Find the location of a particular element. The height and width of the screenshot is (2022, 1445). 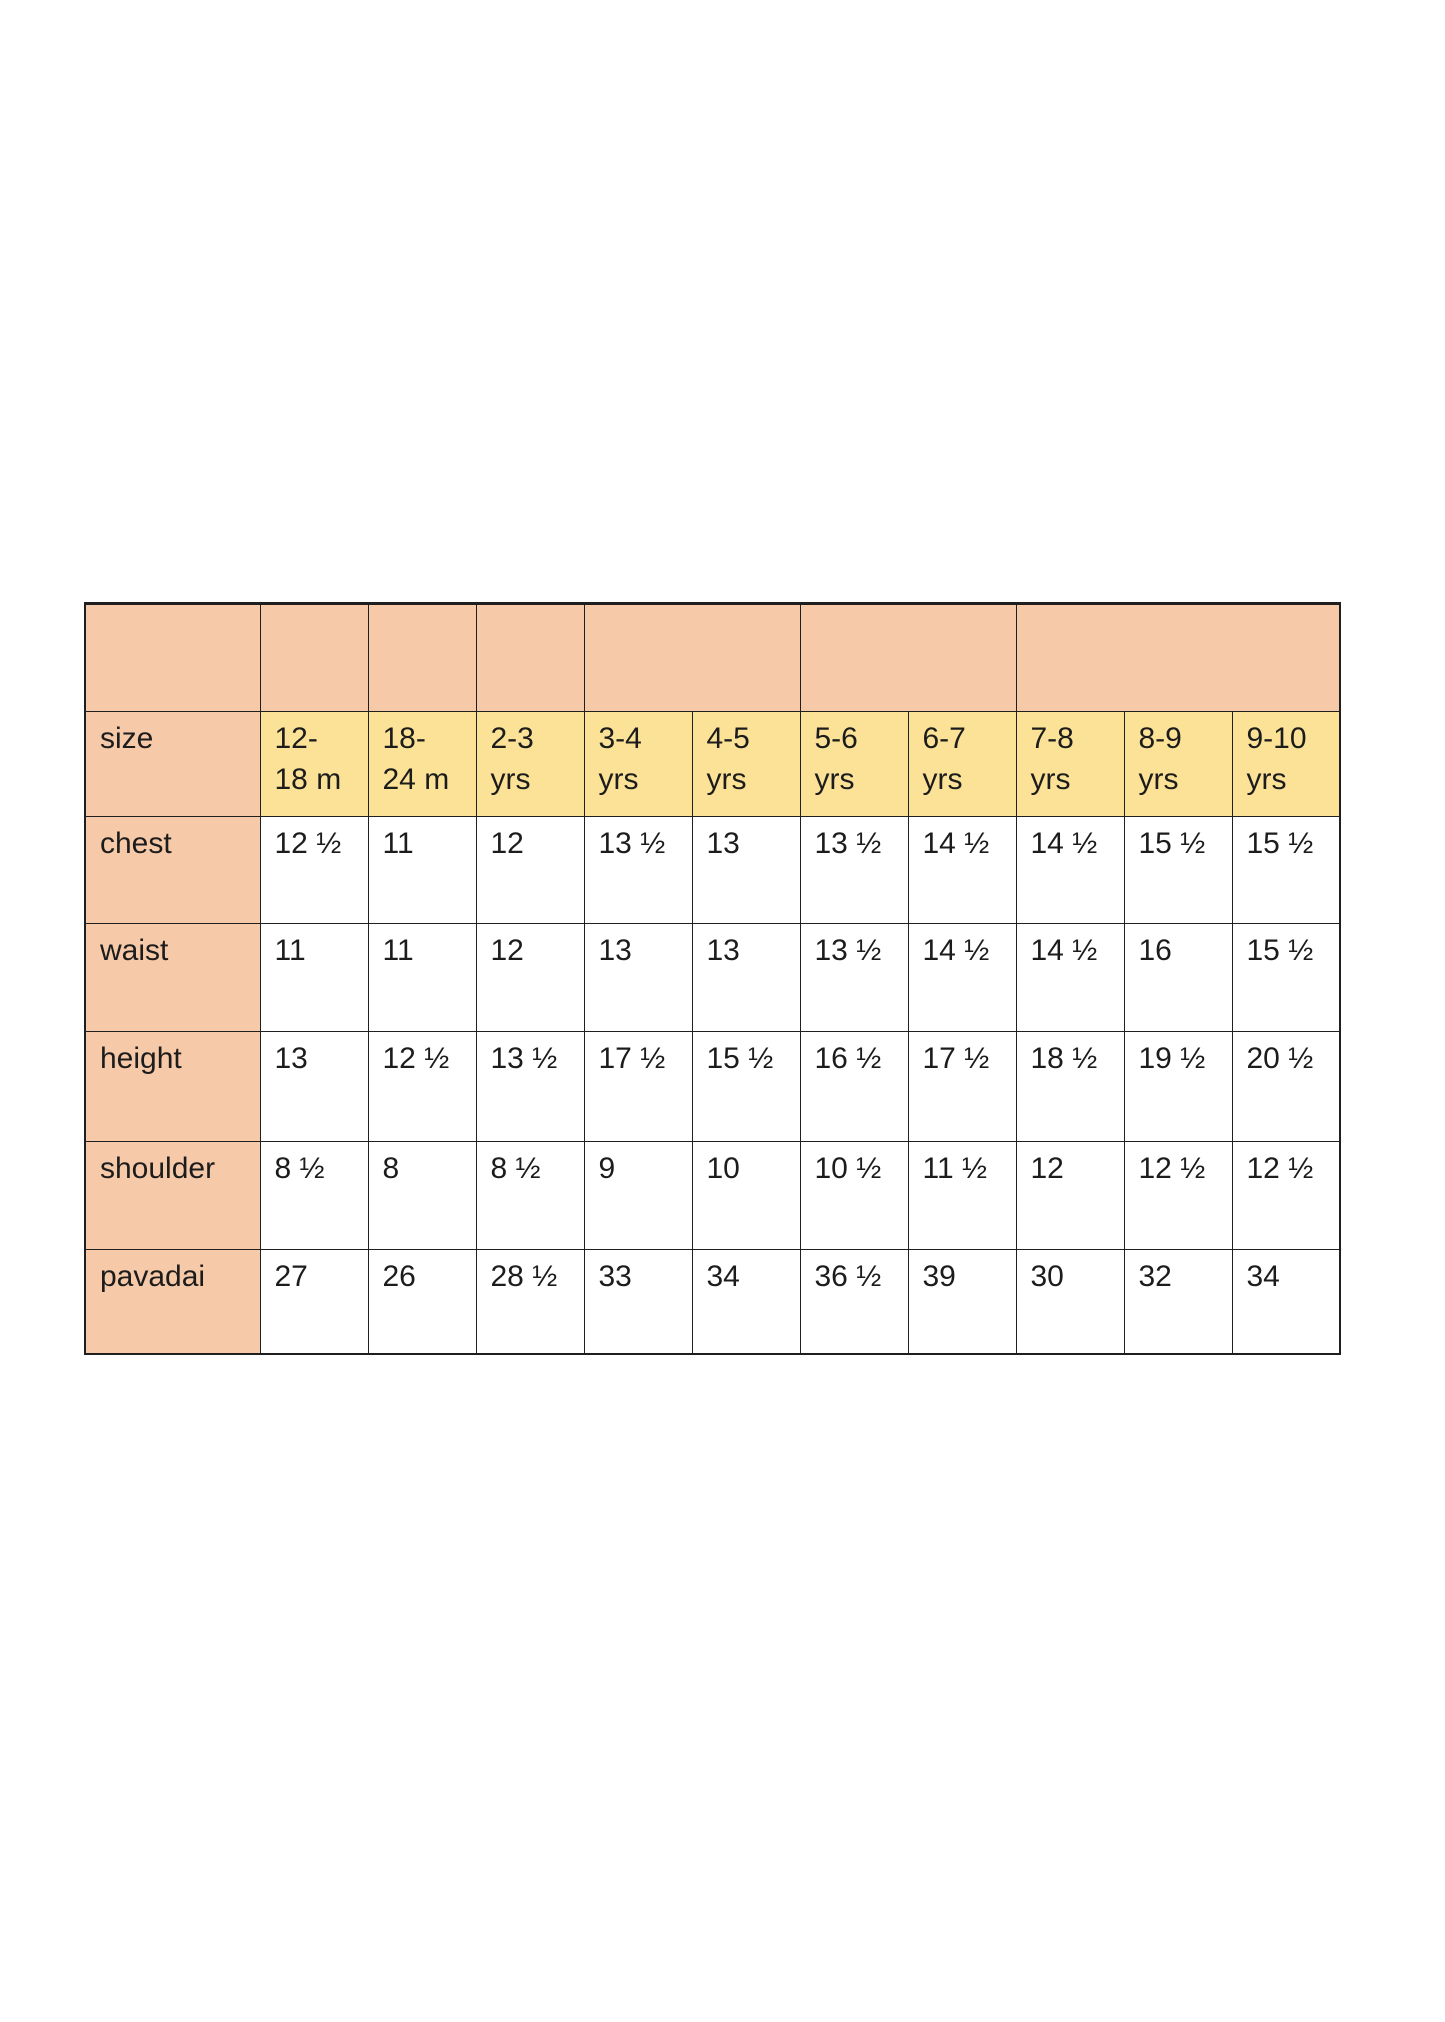

row-label-waist: waist is located at coordinates (172, 977).